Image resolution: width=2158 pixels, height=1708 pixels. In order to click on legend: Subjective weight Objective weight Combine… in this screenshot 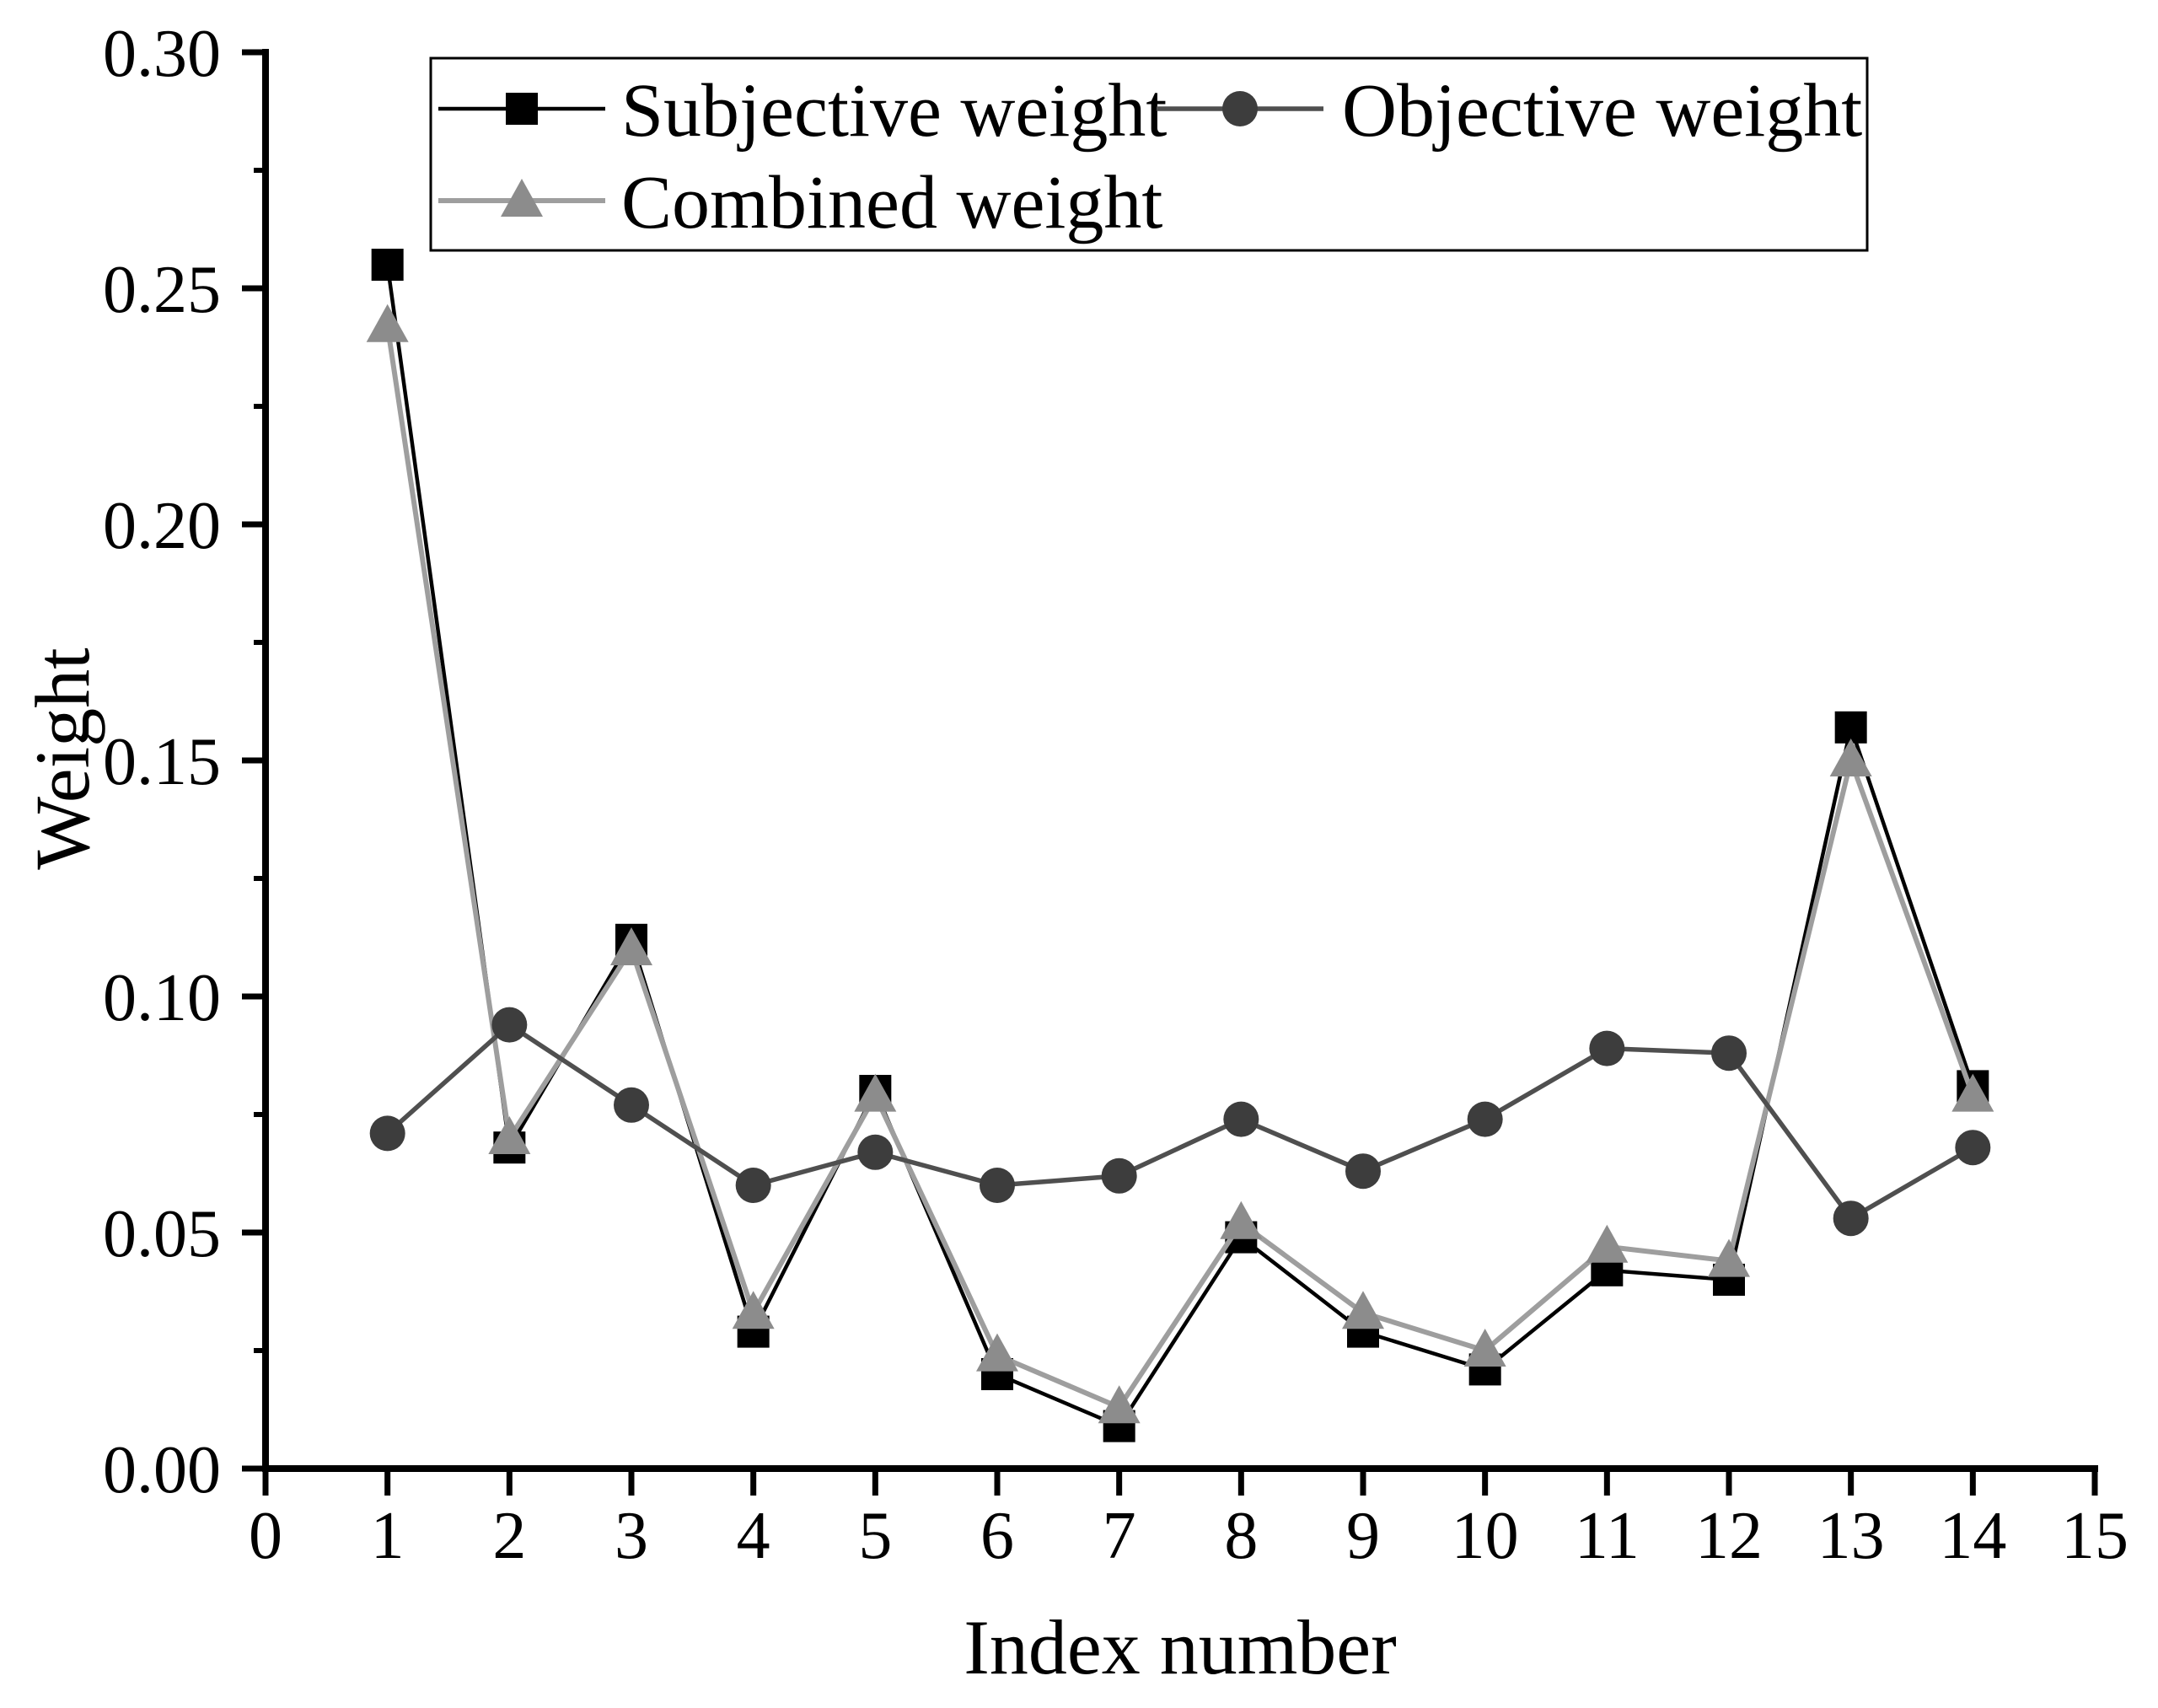, I will do `click(1149, 154)`.